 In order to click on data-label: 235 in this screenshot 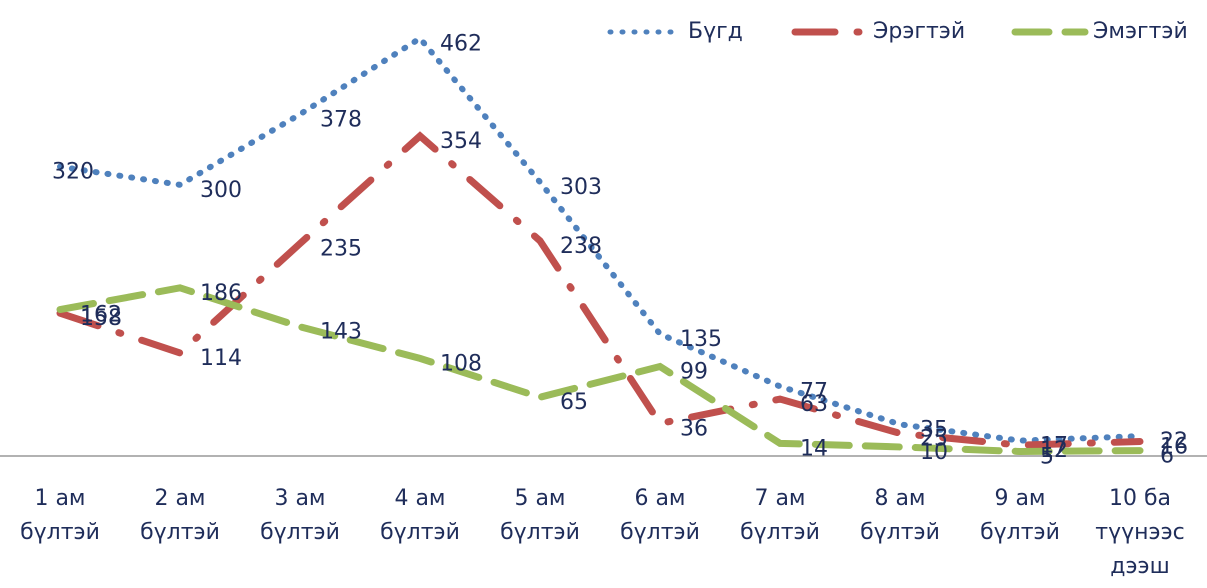, I will do `click(341, 249)`.